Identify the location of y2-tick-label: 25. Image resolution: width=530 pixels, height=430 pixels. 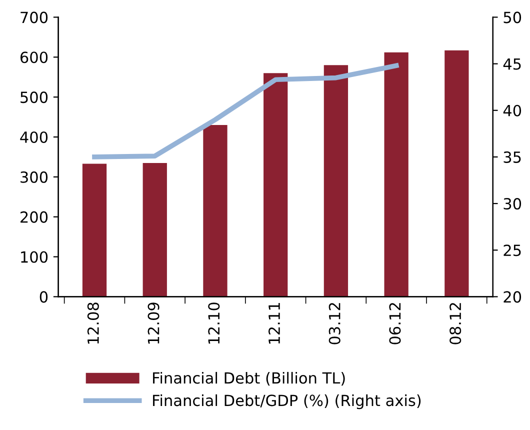
(512, 250).